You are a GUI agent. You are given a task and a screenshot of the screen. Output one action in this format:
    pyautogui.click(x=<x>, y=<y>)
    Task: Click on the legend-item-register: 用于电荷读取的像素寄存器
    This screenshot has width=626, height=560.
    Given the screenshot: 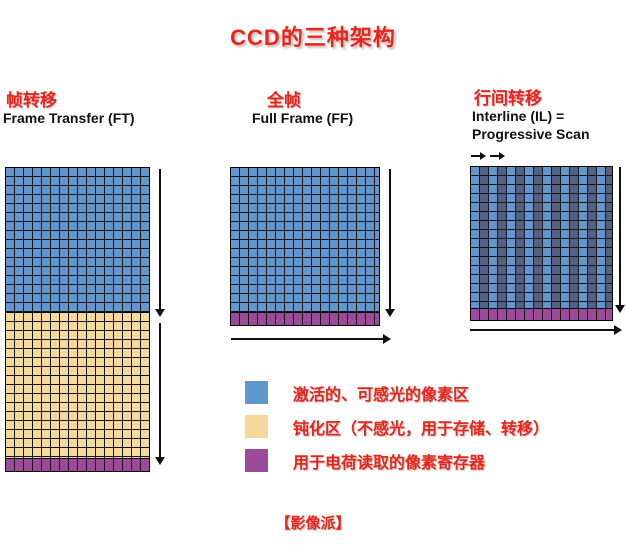 What is the action you would take?
    pyautogui.click(x=397, y=460)
    